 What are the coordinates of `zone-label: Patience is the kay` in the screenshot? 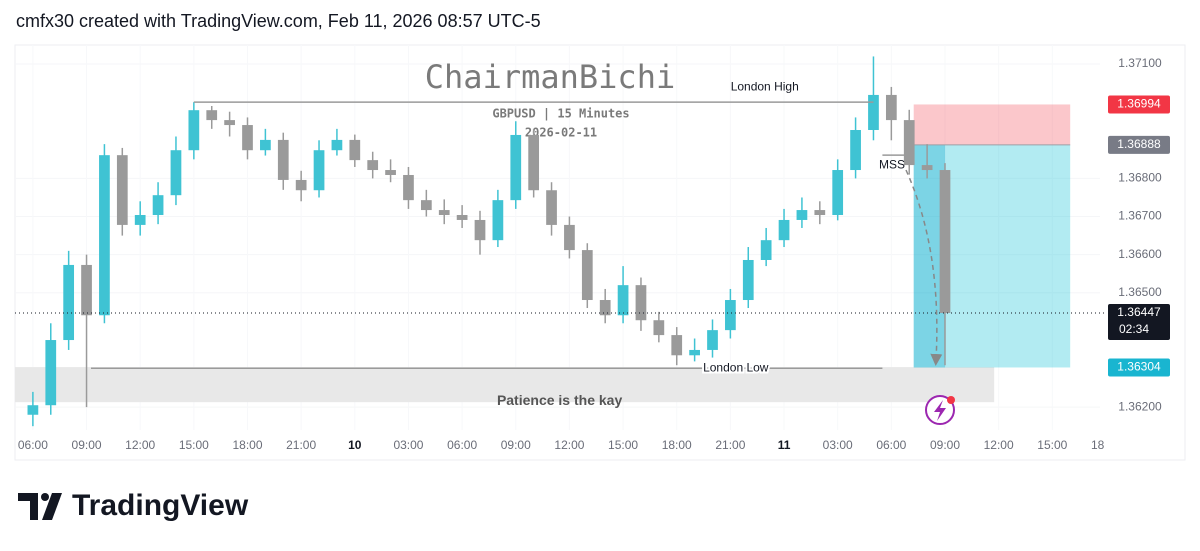 It's located at (560, 400).